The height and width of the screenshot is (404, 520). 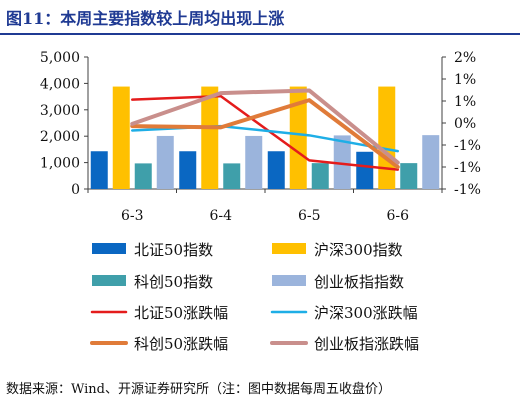 What do you see at coordinates (359, 282) in the screenshot?
I see `legend-label: 创业板指指数` at bounding box center [359, 282].